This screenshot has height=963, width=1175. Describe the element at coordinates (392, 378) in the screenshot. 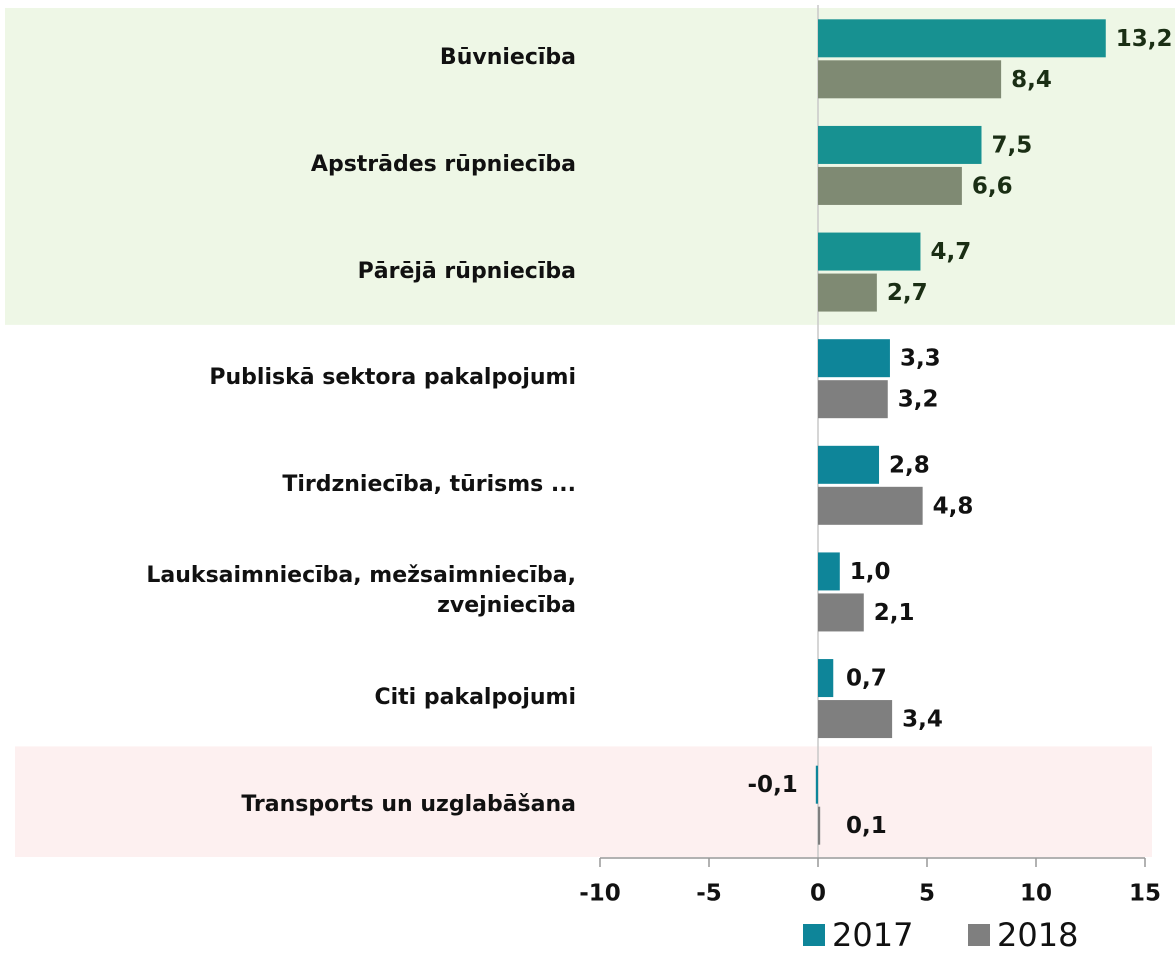

I see `category-label: Publiskā sektora pakalpojumi` at that location.